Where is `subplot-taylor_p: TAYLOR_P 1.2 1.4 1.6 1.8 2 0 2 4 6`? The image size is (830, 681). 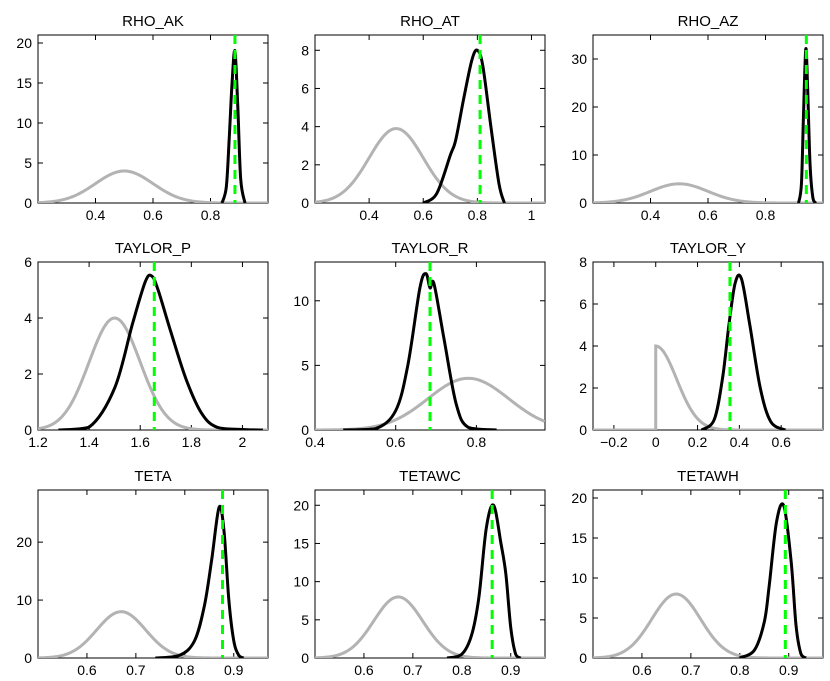
subplot-taylor_p: TAYLOR_P 1.2 1.4 1.6 1.8 2 0 2 4 6 is located at coordinates (146, 345).